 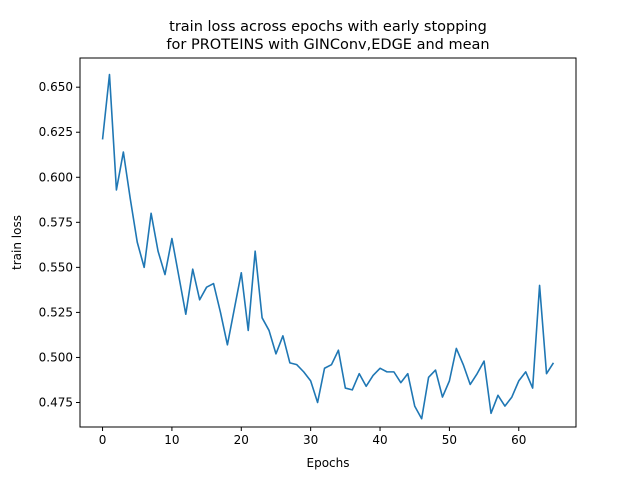 I want to click on x-axis: 0 10 20 30 40 50 60, so click(x=312, y=437).